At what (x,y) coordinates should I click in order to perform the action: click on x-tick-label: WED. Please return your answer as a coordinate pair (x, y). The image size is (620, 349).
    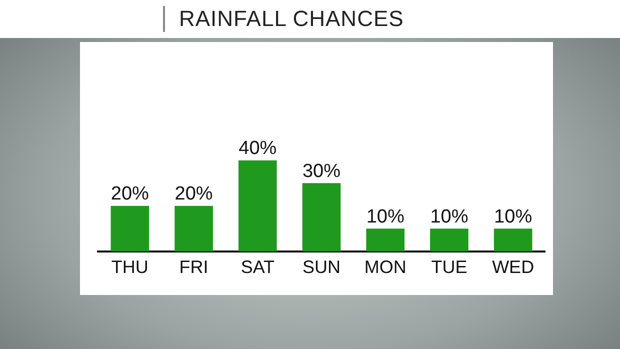
    Looking at the image, I should click on (513, 267).